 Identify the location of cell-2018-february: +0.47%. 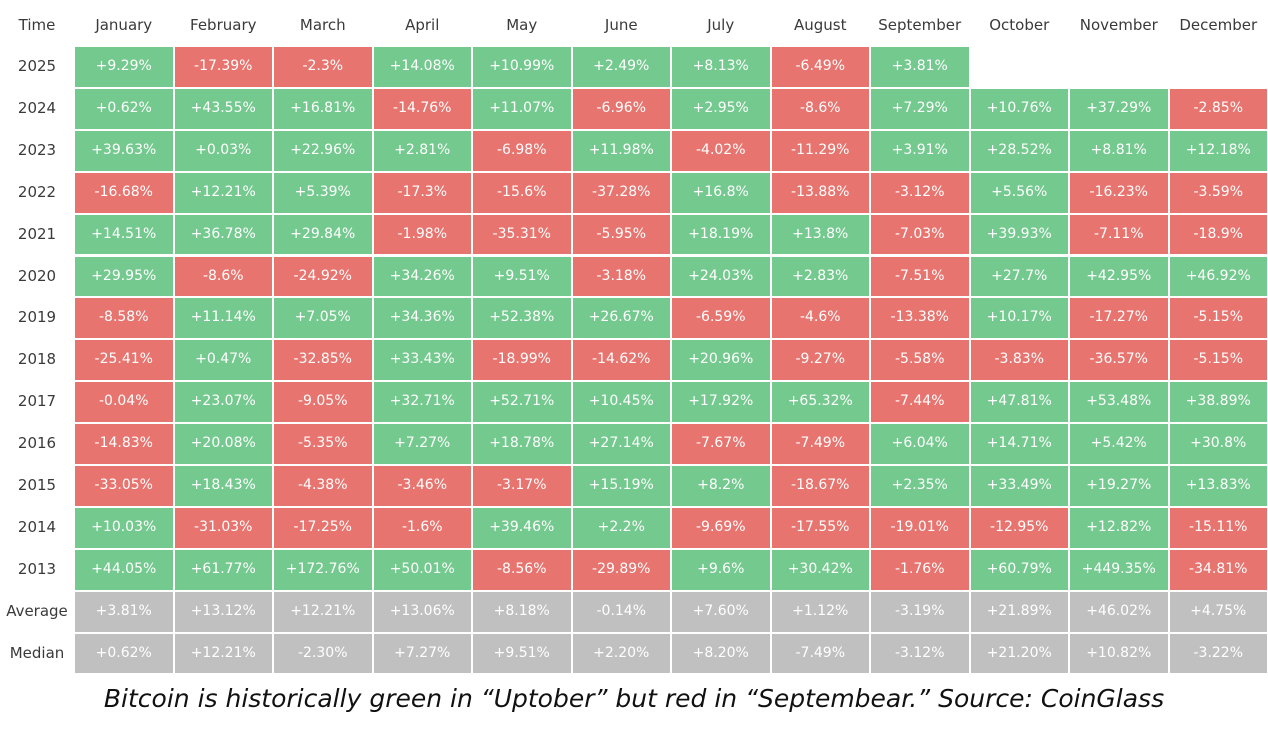
(223, 360).